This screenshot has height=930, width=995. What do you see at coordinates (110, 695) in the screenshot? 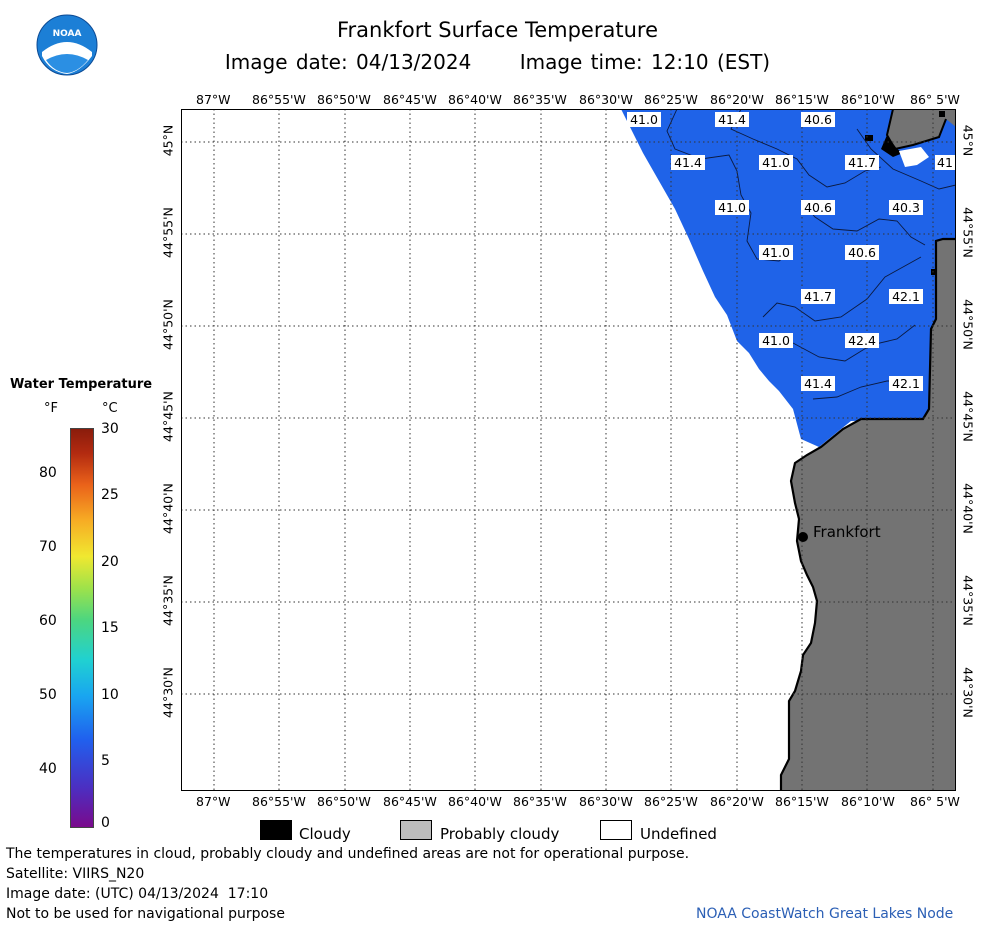
I see `legend-c-tick: 10` at bounding box center [110, 695].